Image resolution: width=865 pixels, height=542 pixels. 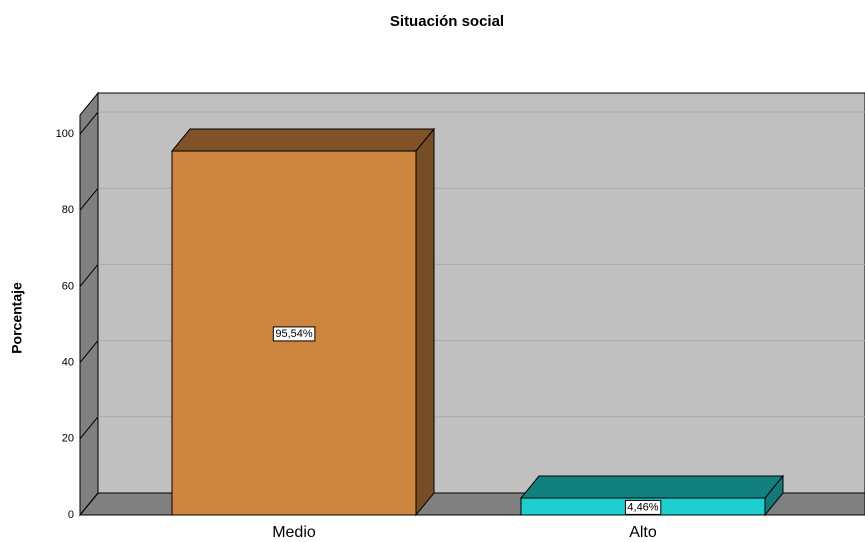 I want to click on y-tick-label: 20, so click(x=68, y=439).